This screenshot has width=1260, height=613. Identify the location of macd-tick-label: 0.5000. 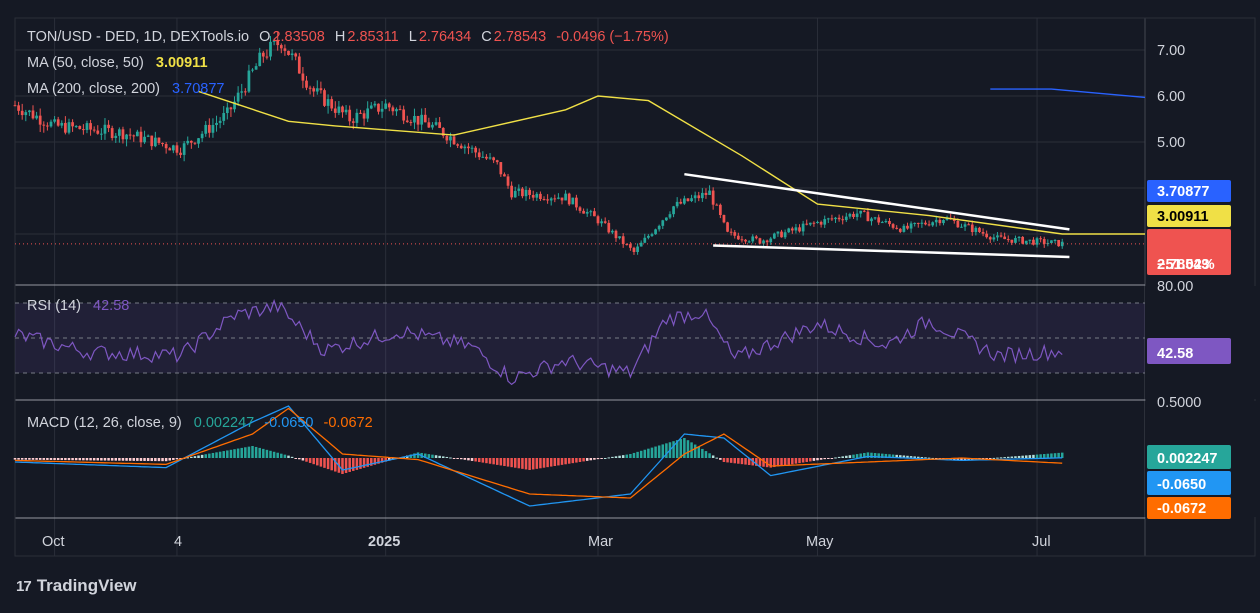
(1179, 403).